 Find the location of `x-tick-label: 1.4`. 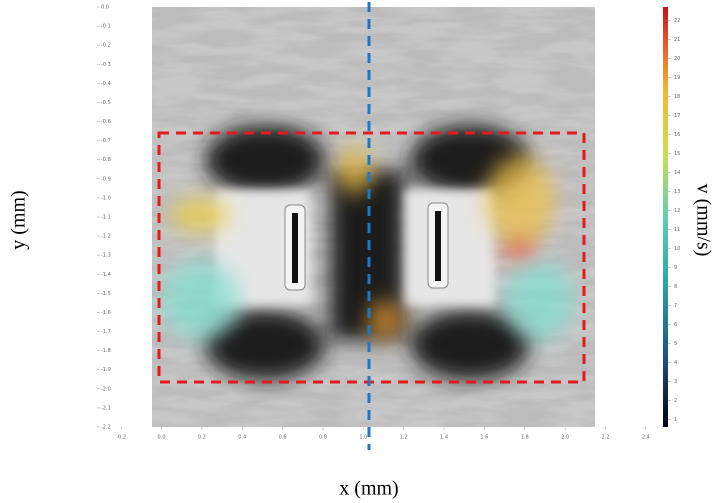

x-tick-label: 1.4 is located at coordinates (444, 438).